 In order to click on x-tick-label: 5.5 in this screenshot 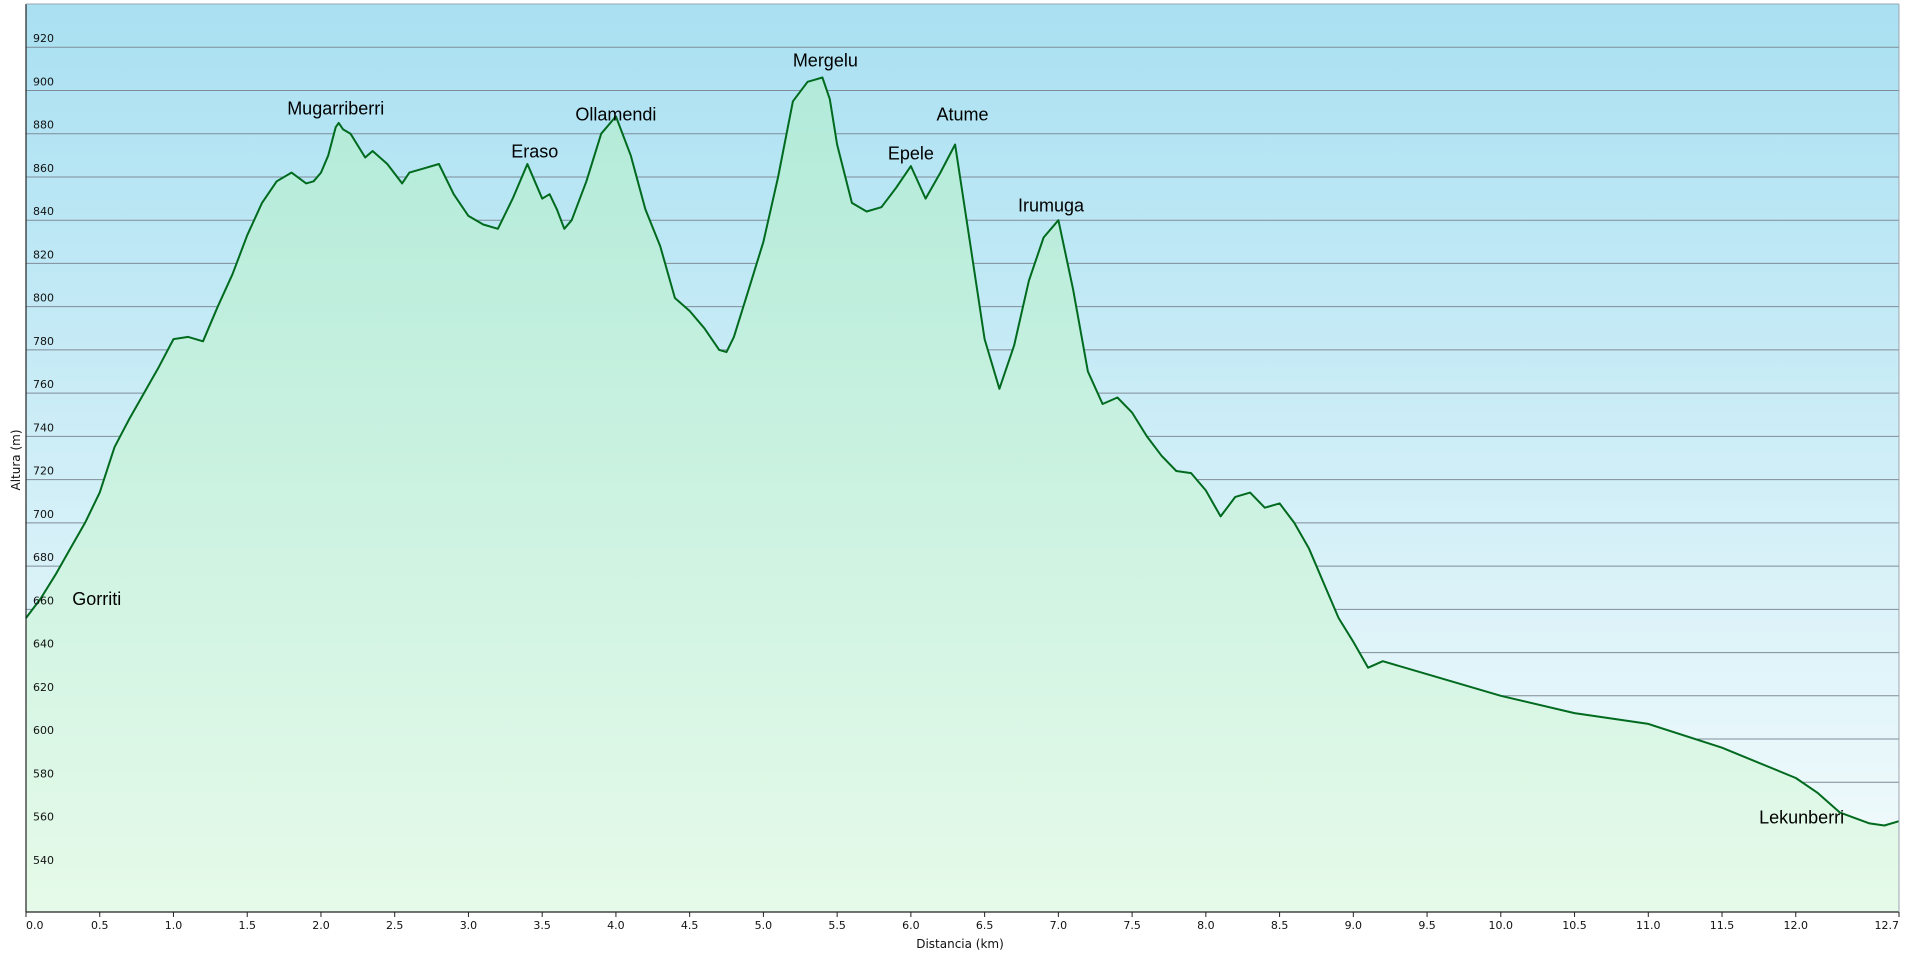, I will do `click(837, 925)`.